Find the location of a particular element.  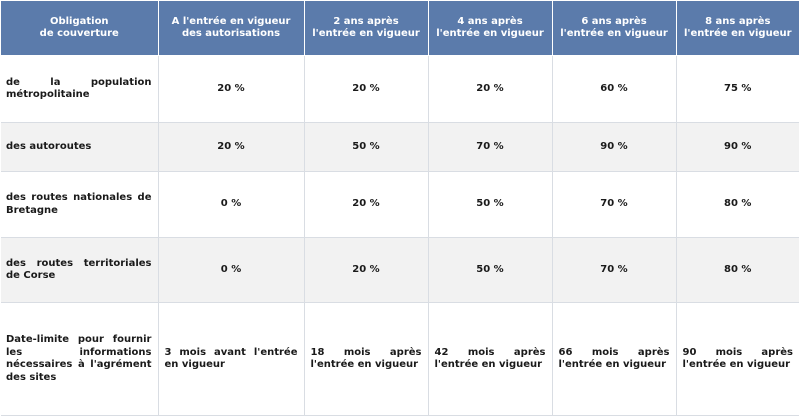

header-4-years: 4 ans après l'entrée en vigueur is located at coordinates (490, 28).